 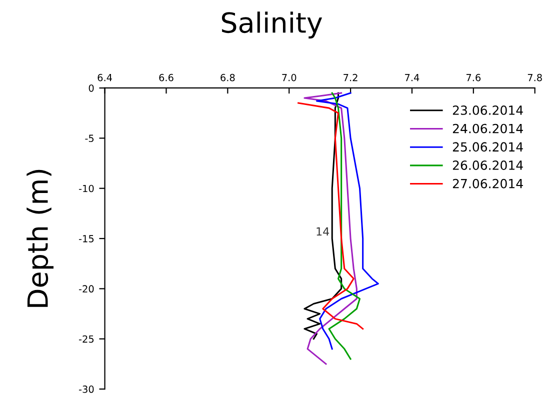 What do you see at coordinates (227, 78) in the screenshot?
I see `x-tick-label: 6.8` at bounding box center [227, 78].